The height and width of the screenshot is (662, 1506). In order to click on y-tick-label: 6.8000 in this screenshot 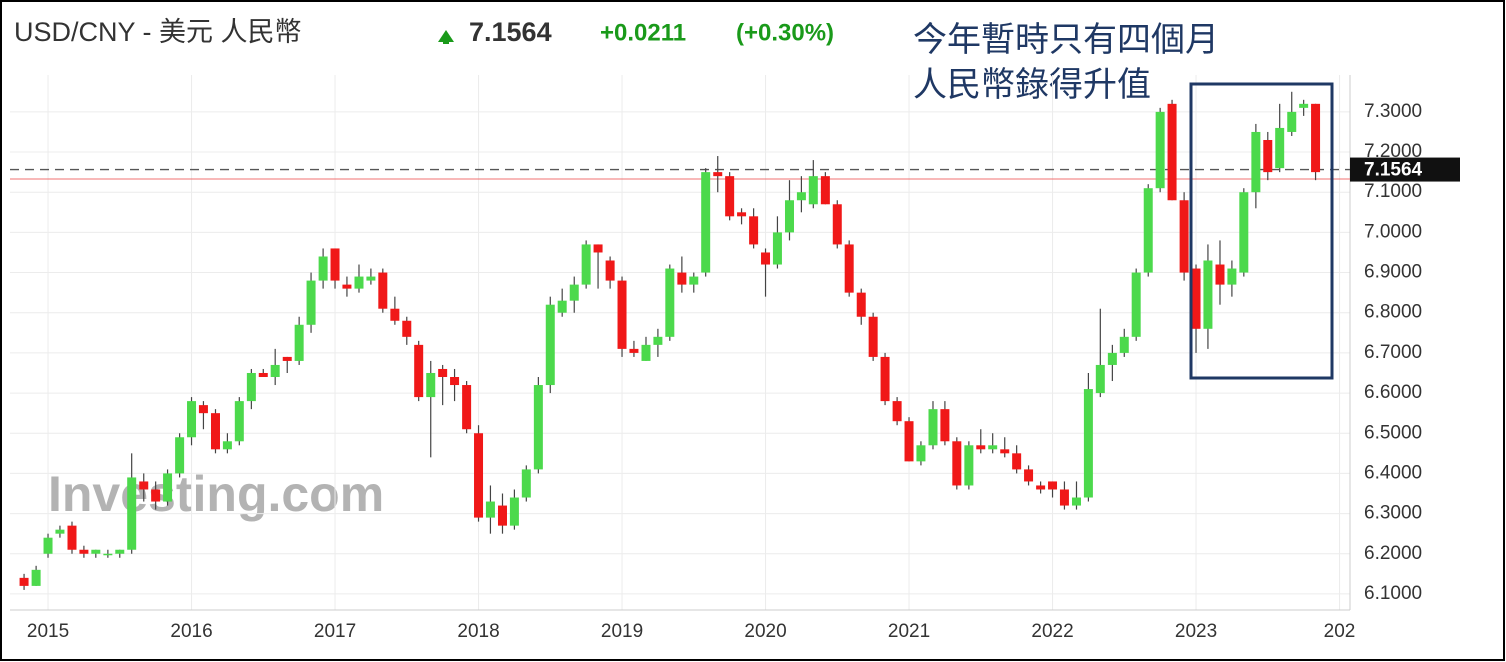, I will do `click(1393, 312)`.